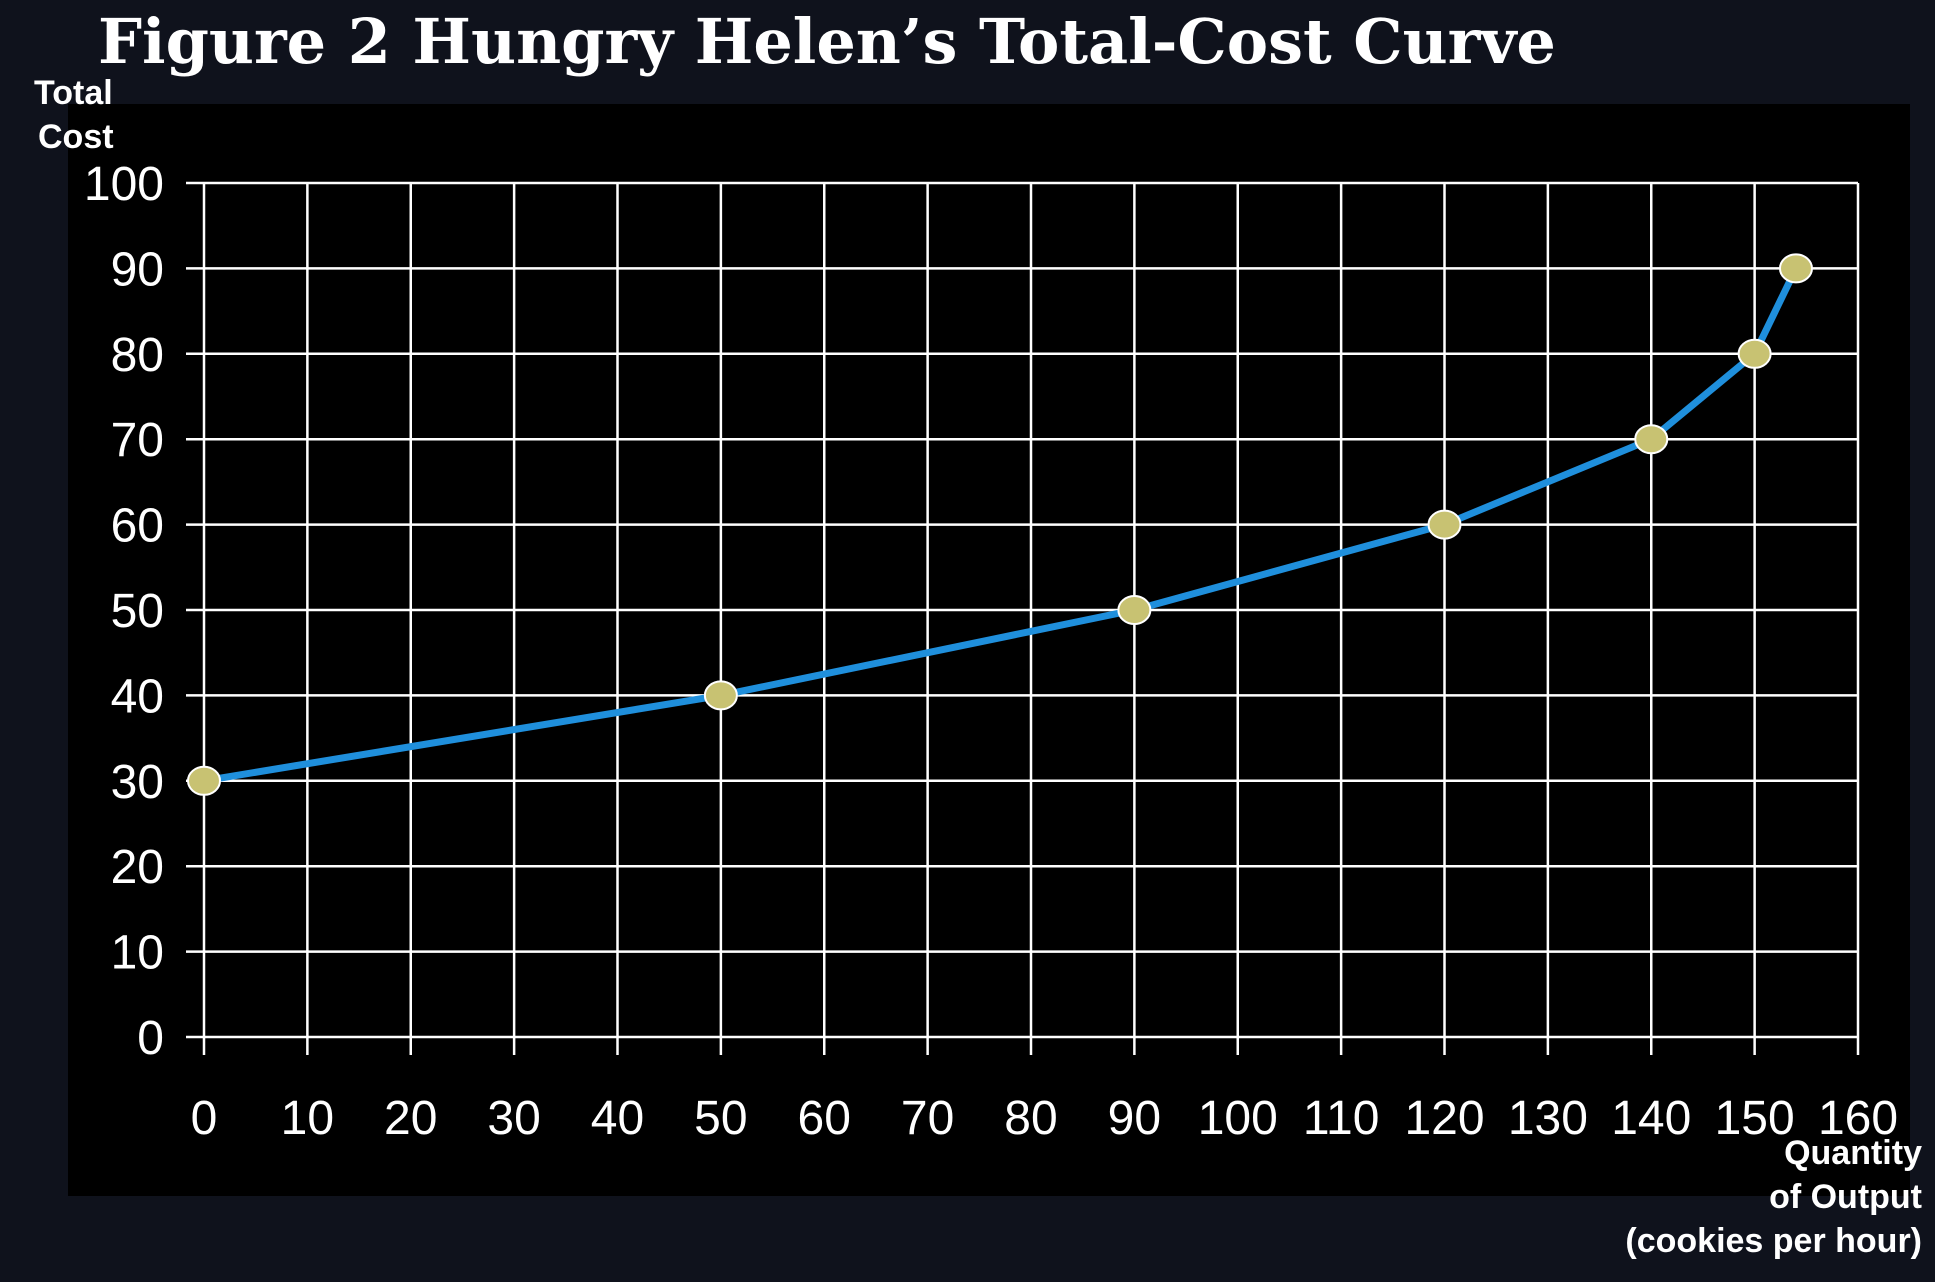  I want to click on x-tick-label: 40, so click(617, 1118).